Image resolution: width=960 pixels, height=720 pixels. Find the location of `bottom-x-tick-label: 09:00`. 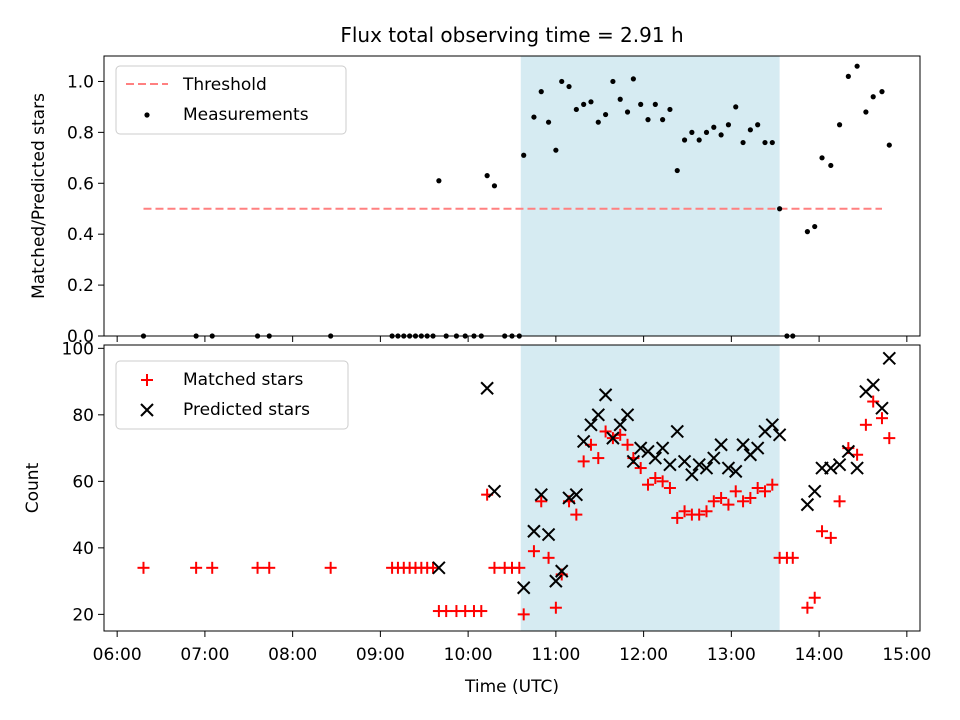

bottom-x-tick-label: 09:00 is located at coordinates (380, 655).